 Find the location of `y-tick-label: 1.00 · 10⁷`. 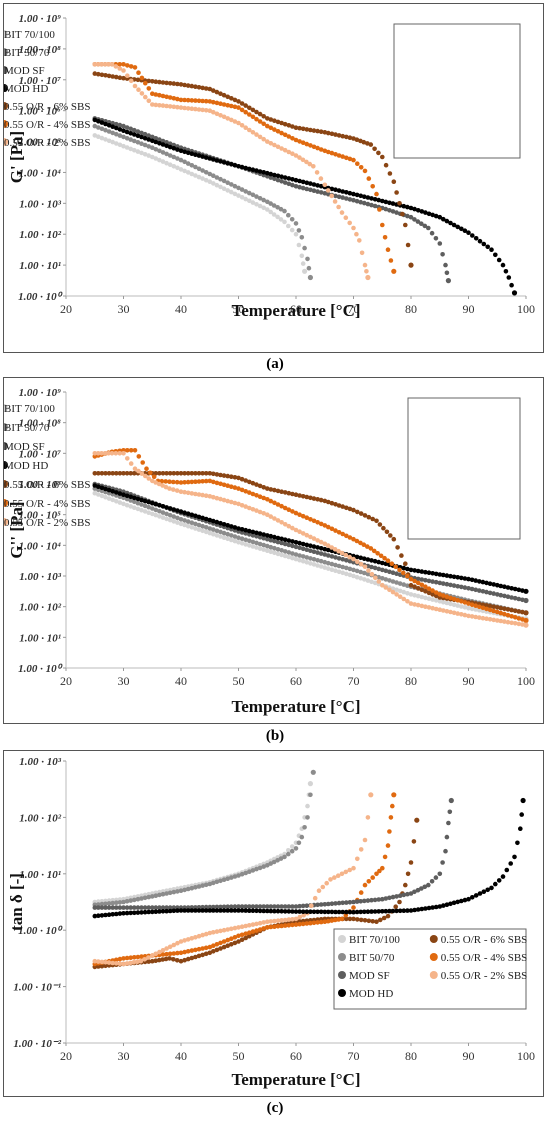

y-tick-label: 1.00 · 10⁷ is located at coordinates (40, 81).